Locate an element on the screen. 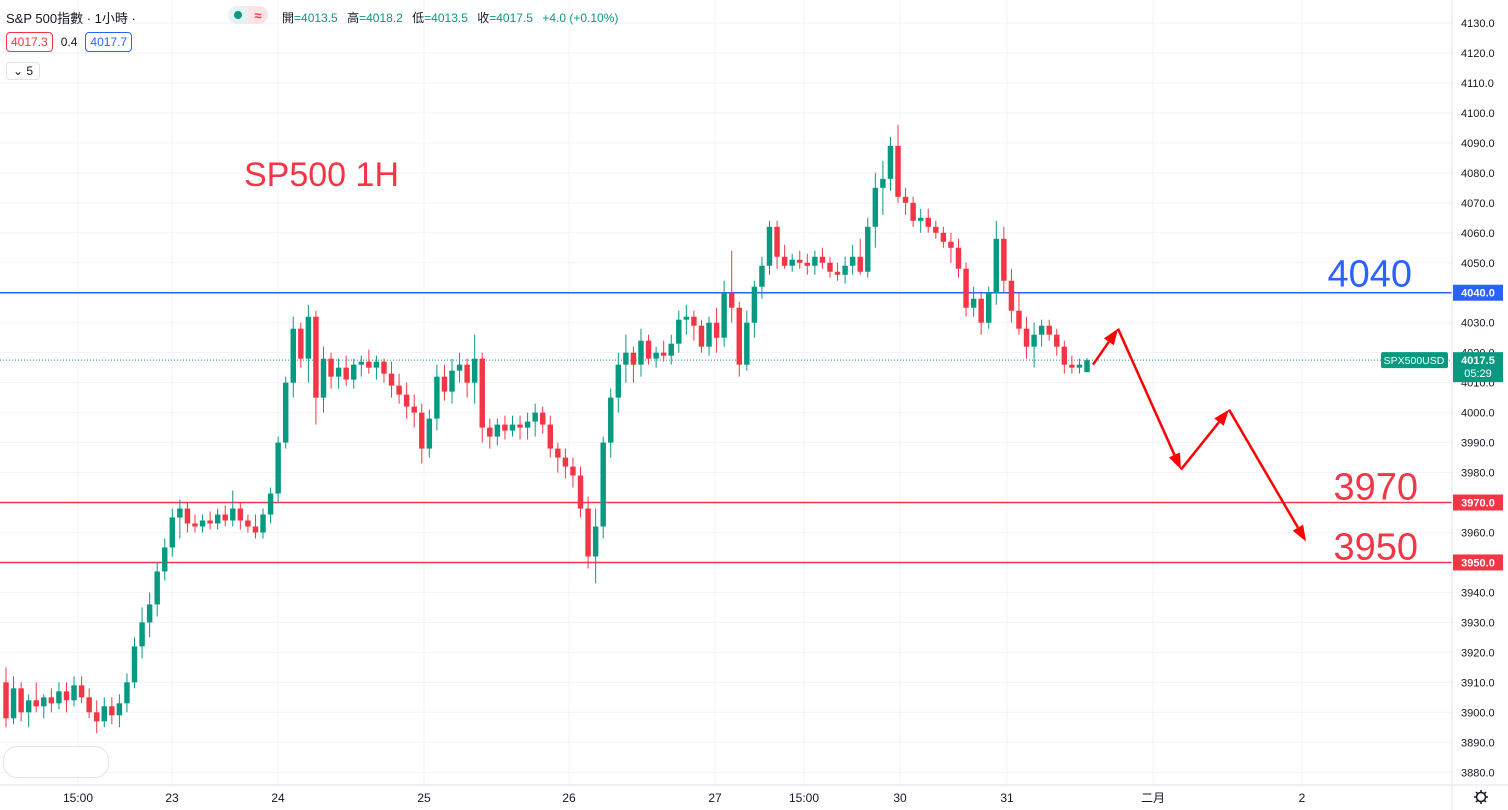  symbol-tag-label: SPX500USD is located at coordinates (1414, 361).